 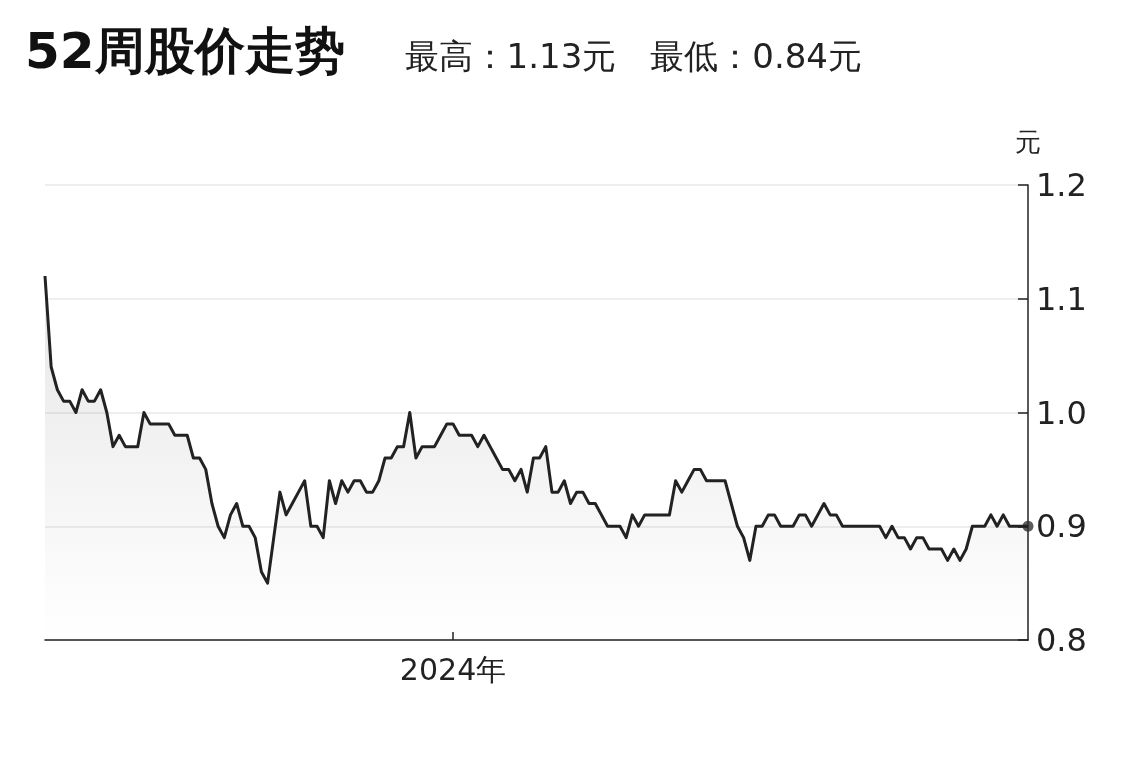 What do you see at coordinates (1028, 142) in the screenshot?
I see `y-axis-title: 元` at bounding box center [1028, 142].